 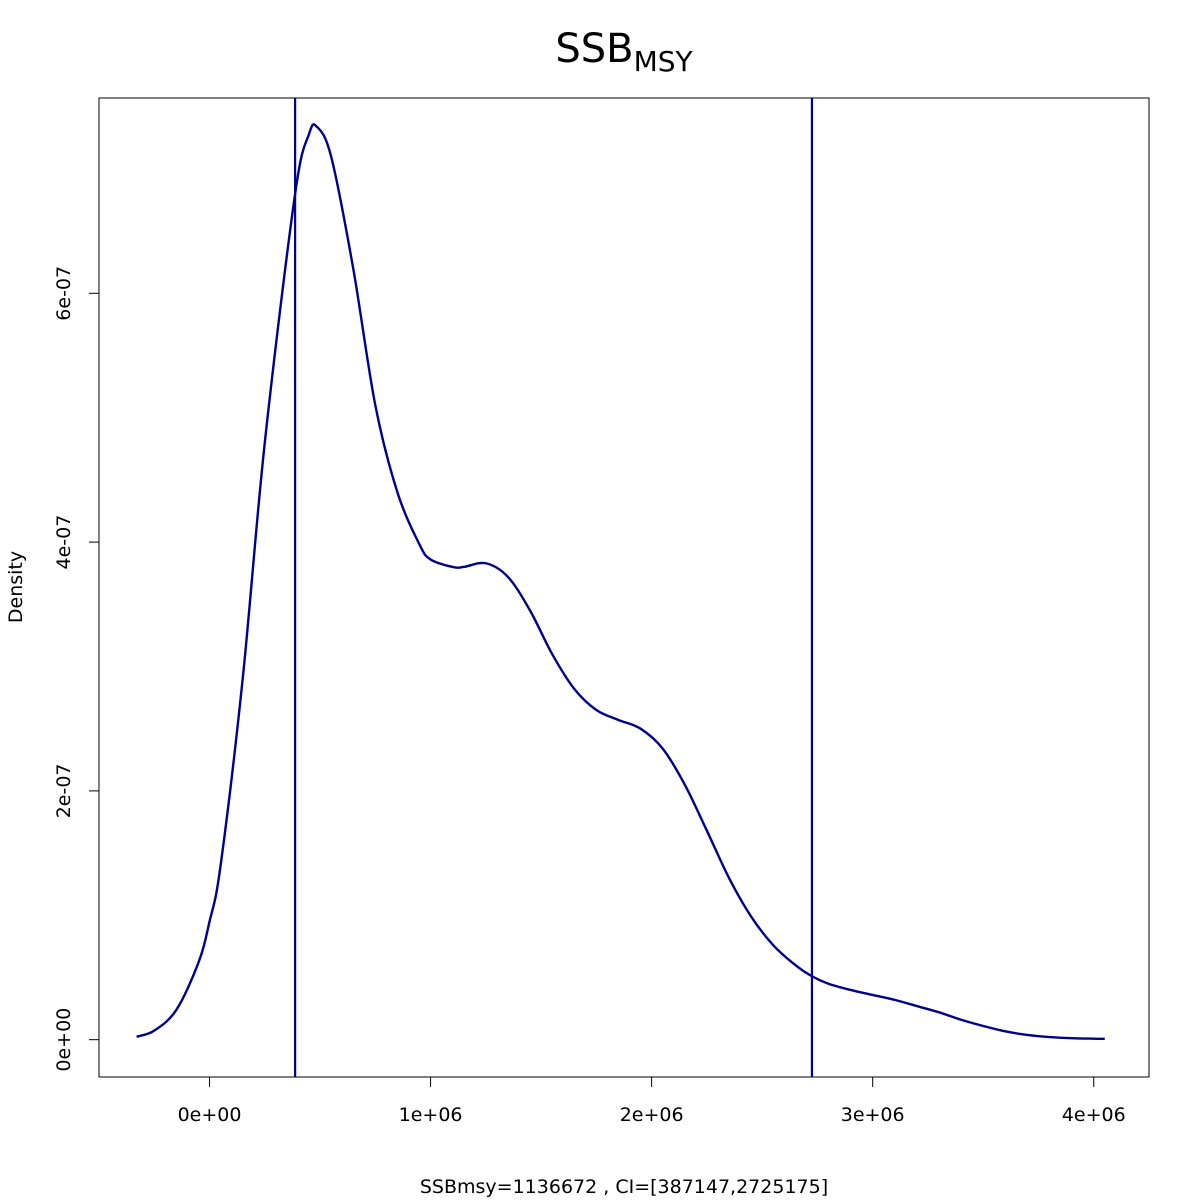 I want to click on chart-title: SSBMSY, so click(x=624, y=52).